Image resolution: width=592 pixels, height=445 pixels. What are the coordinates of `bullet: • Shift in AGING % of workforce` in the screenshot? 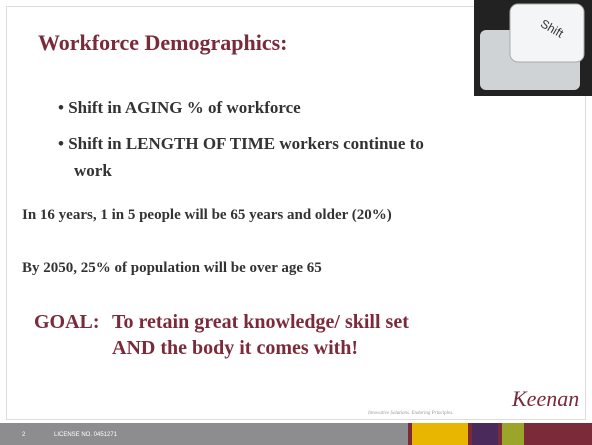 It's located at (256, 107).